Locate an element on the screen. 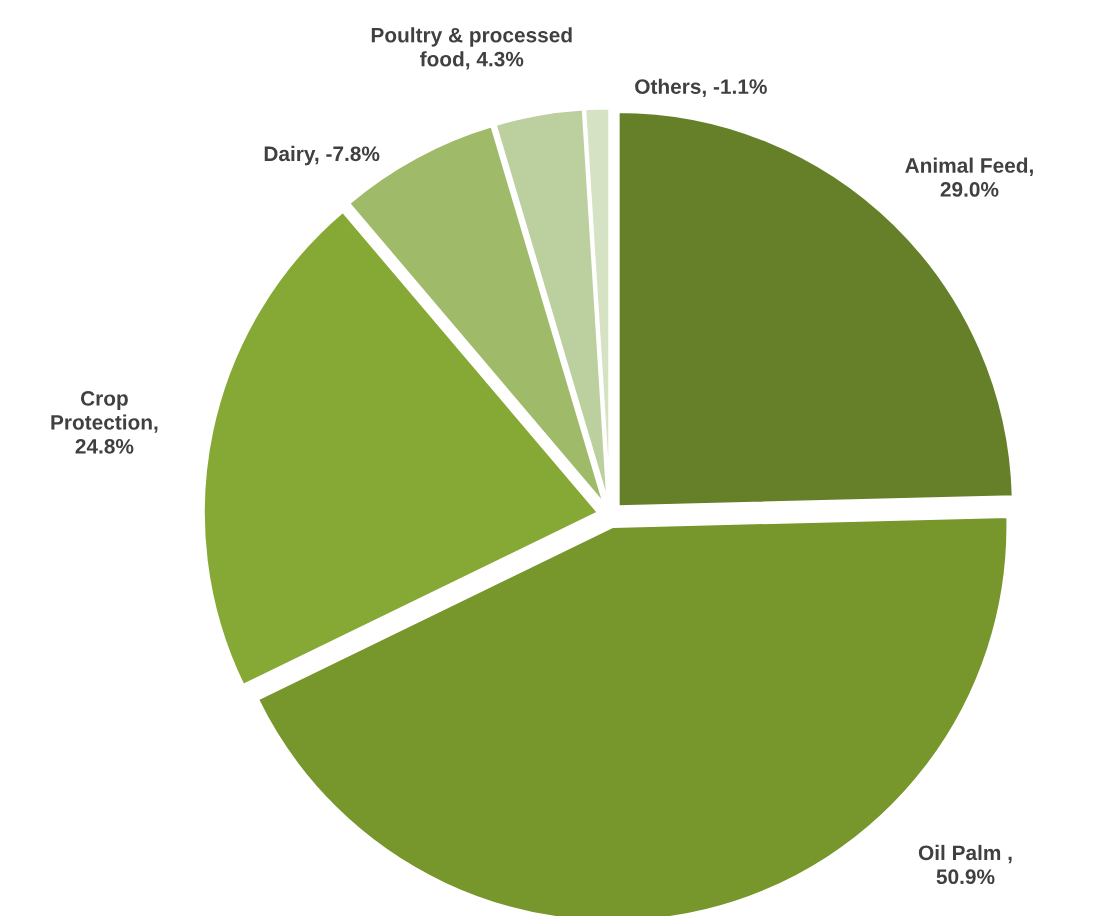 This screenshot has height=916, width=1096. category-label: Crop Protection, is located at coordinates (104, 412).